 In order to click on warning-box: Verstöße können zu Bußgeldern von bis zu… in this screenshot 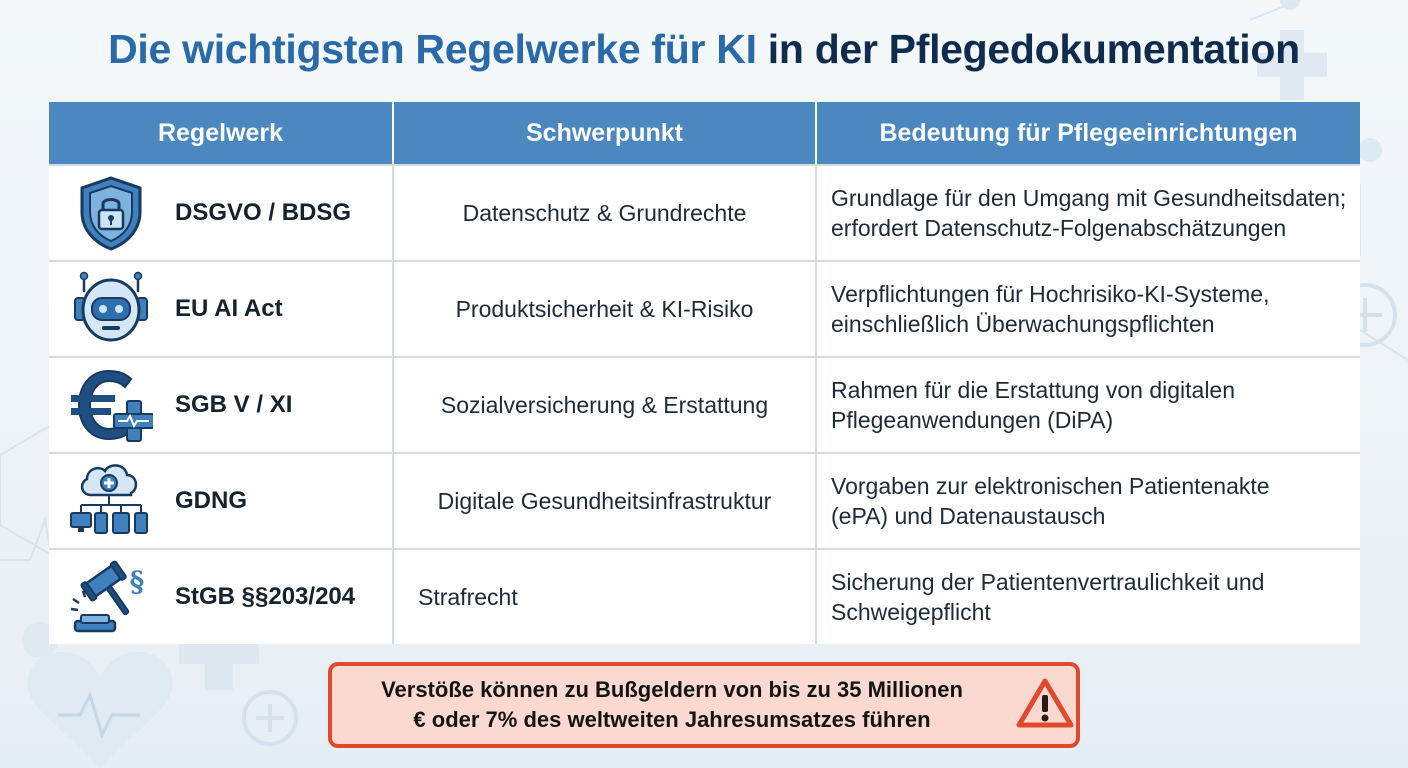, I will do `click(704, 705)`.